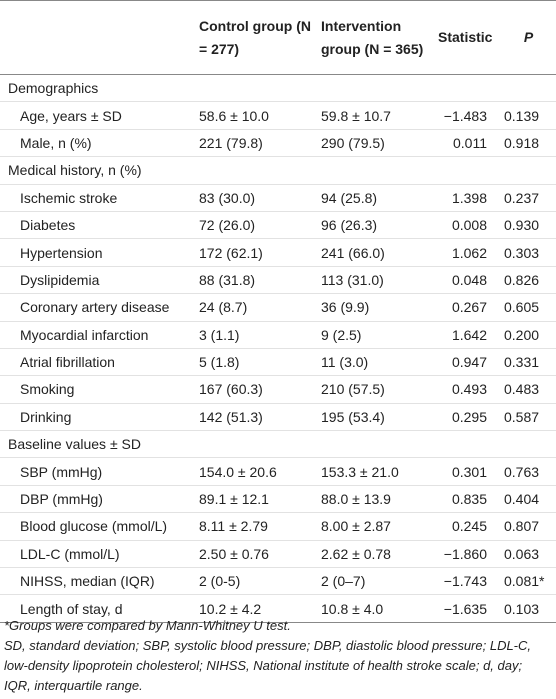  I want to click on cell: 83 (30.0), so click(260, 197).